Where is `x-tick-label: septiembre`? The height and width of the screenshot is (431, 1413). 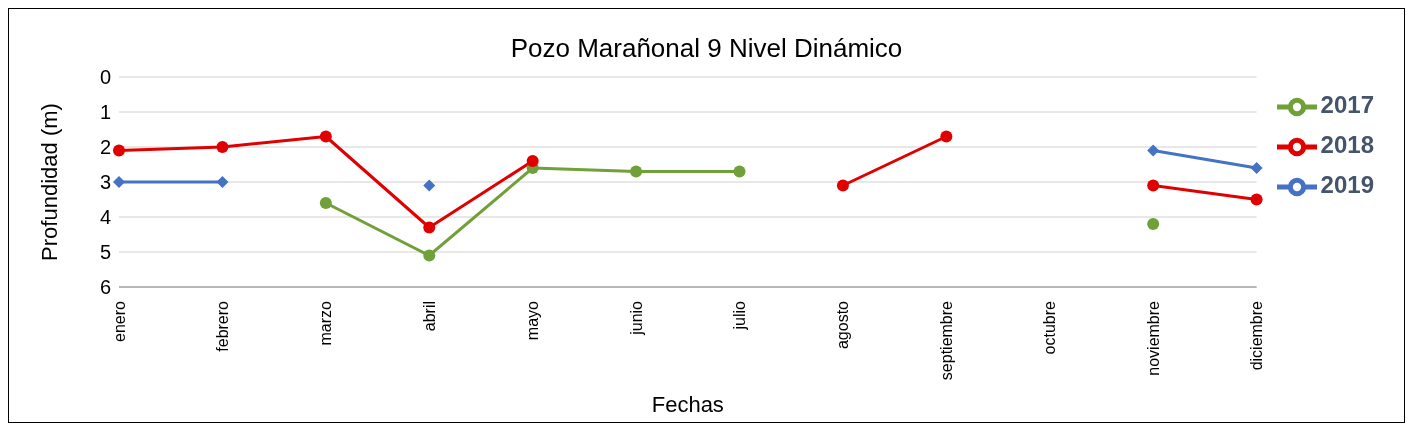
x-tick-label: septiembre is located at coordinates (946, 340).